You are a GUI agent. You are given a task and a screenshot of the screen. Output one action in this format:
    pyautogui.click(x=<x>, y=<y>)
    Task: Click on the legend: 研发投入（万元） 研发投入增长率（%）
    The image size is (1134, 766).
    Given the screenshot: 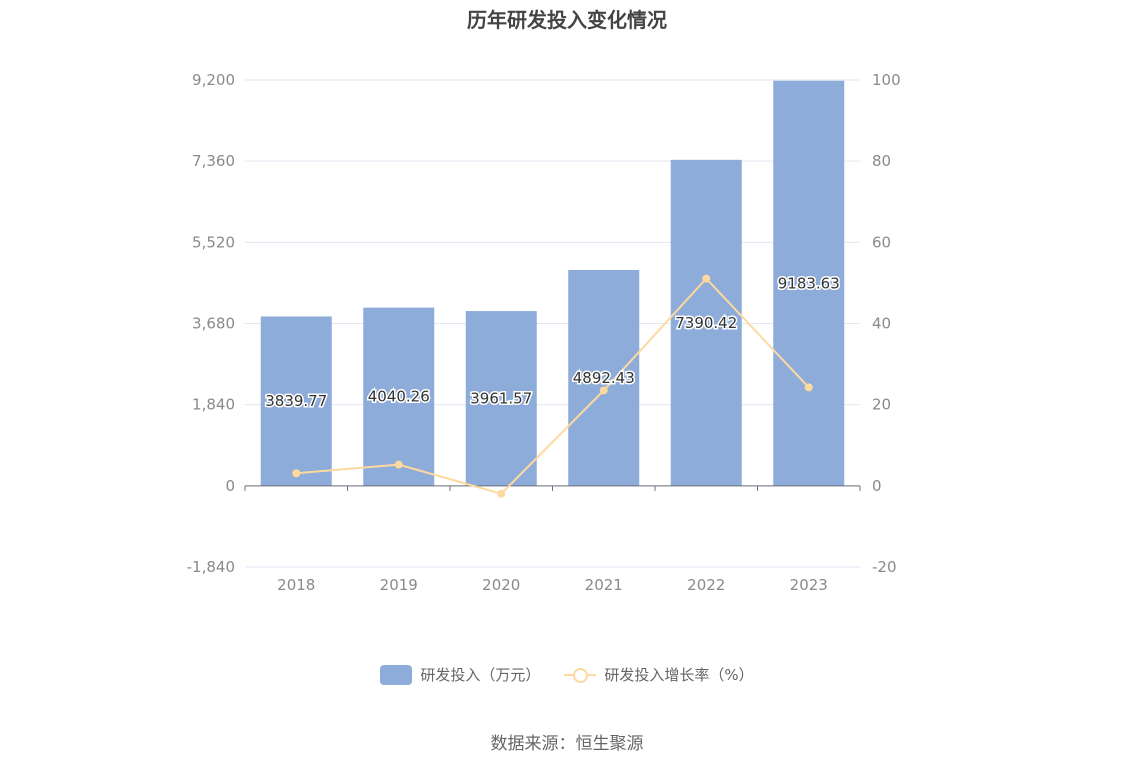 What is the action you would take?
    pyautogui.click(x=567, y=674)
    